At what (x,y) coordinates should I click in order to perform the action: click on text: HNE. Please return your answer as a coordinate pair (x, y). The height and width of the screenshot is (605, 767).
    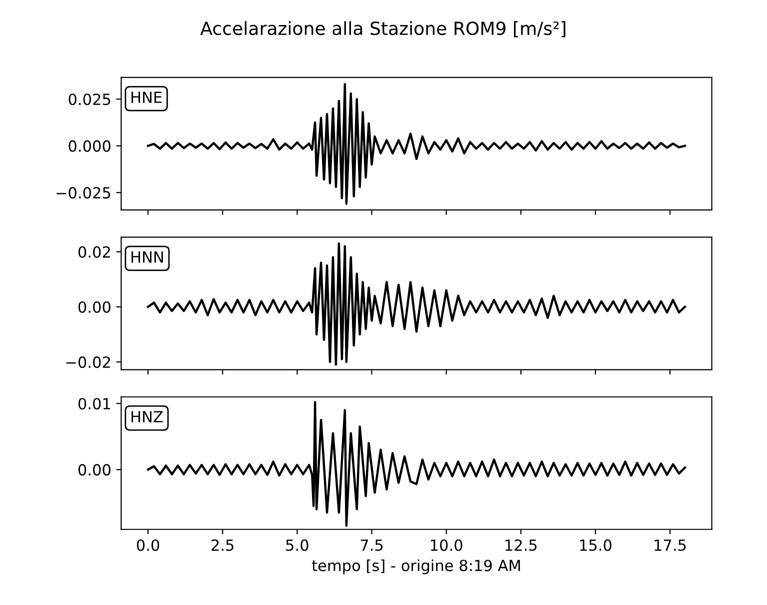
    Looking at the image, I should click on (147, 97).